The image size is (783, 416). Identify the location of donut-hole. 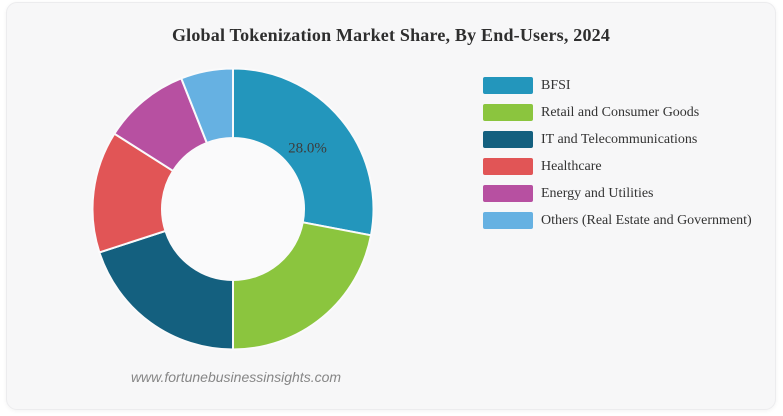
(233, 209).